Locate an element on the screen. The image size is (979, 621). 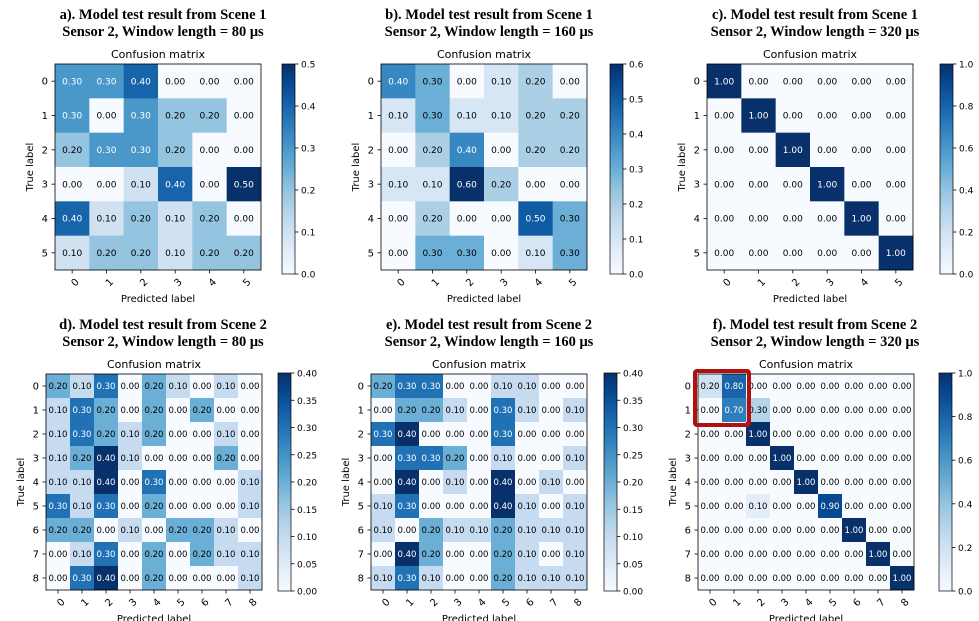
colorbar-tick-label: 0.2 is located at coordinates (636, 206).